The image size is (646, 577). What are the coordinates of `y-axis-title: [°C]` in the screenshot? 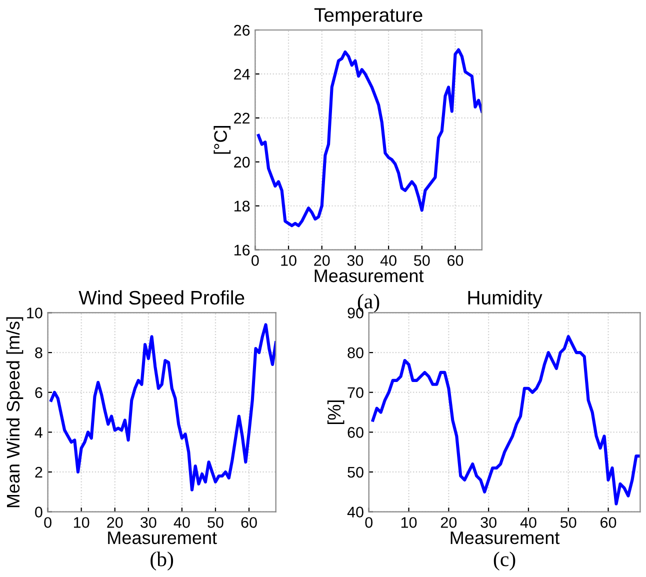 It's located at (222, 140).